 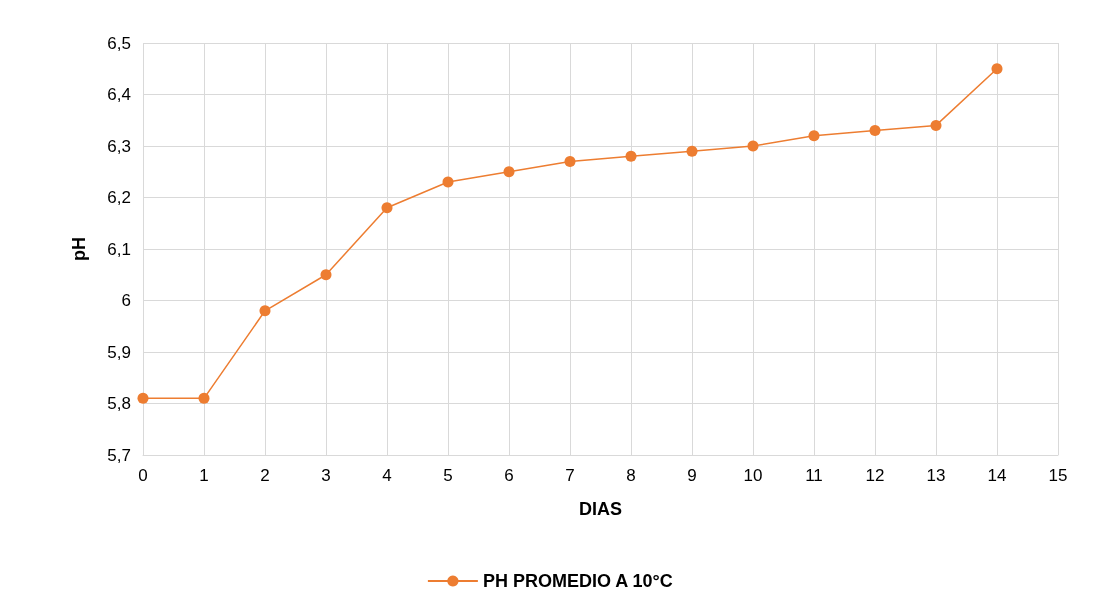 What do you see at coordinates (119, 403) in the screenshot?
I see `y-tick-label: 5,8` at bounding box center [119, 403].